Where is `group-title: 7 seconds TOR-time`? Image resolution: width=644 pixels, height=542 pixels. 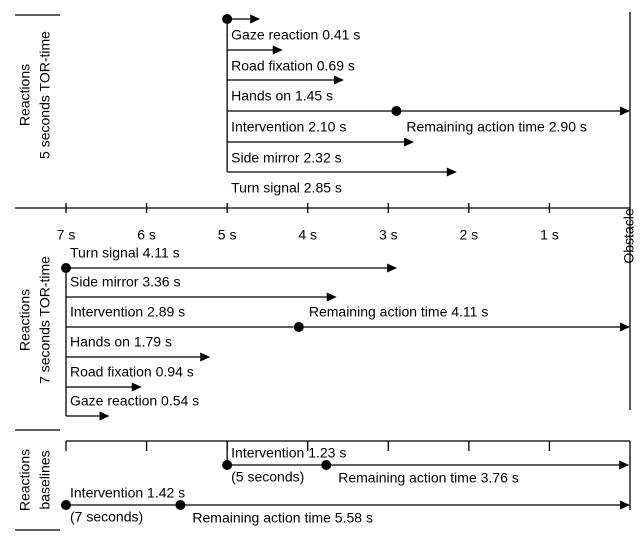 group-title: 7 seconds TOR-time is located at coordinates (45, 320).